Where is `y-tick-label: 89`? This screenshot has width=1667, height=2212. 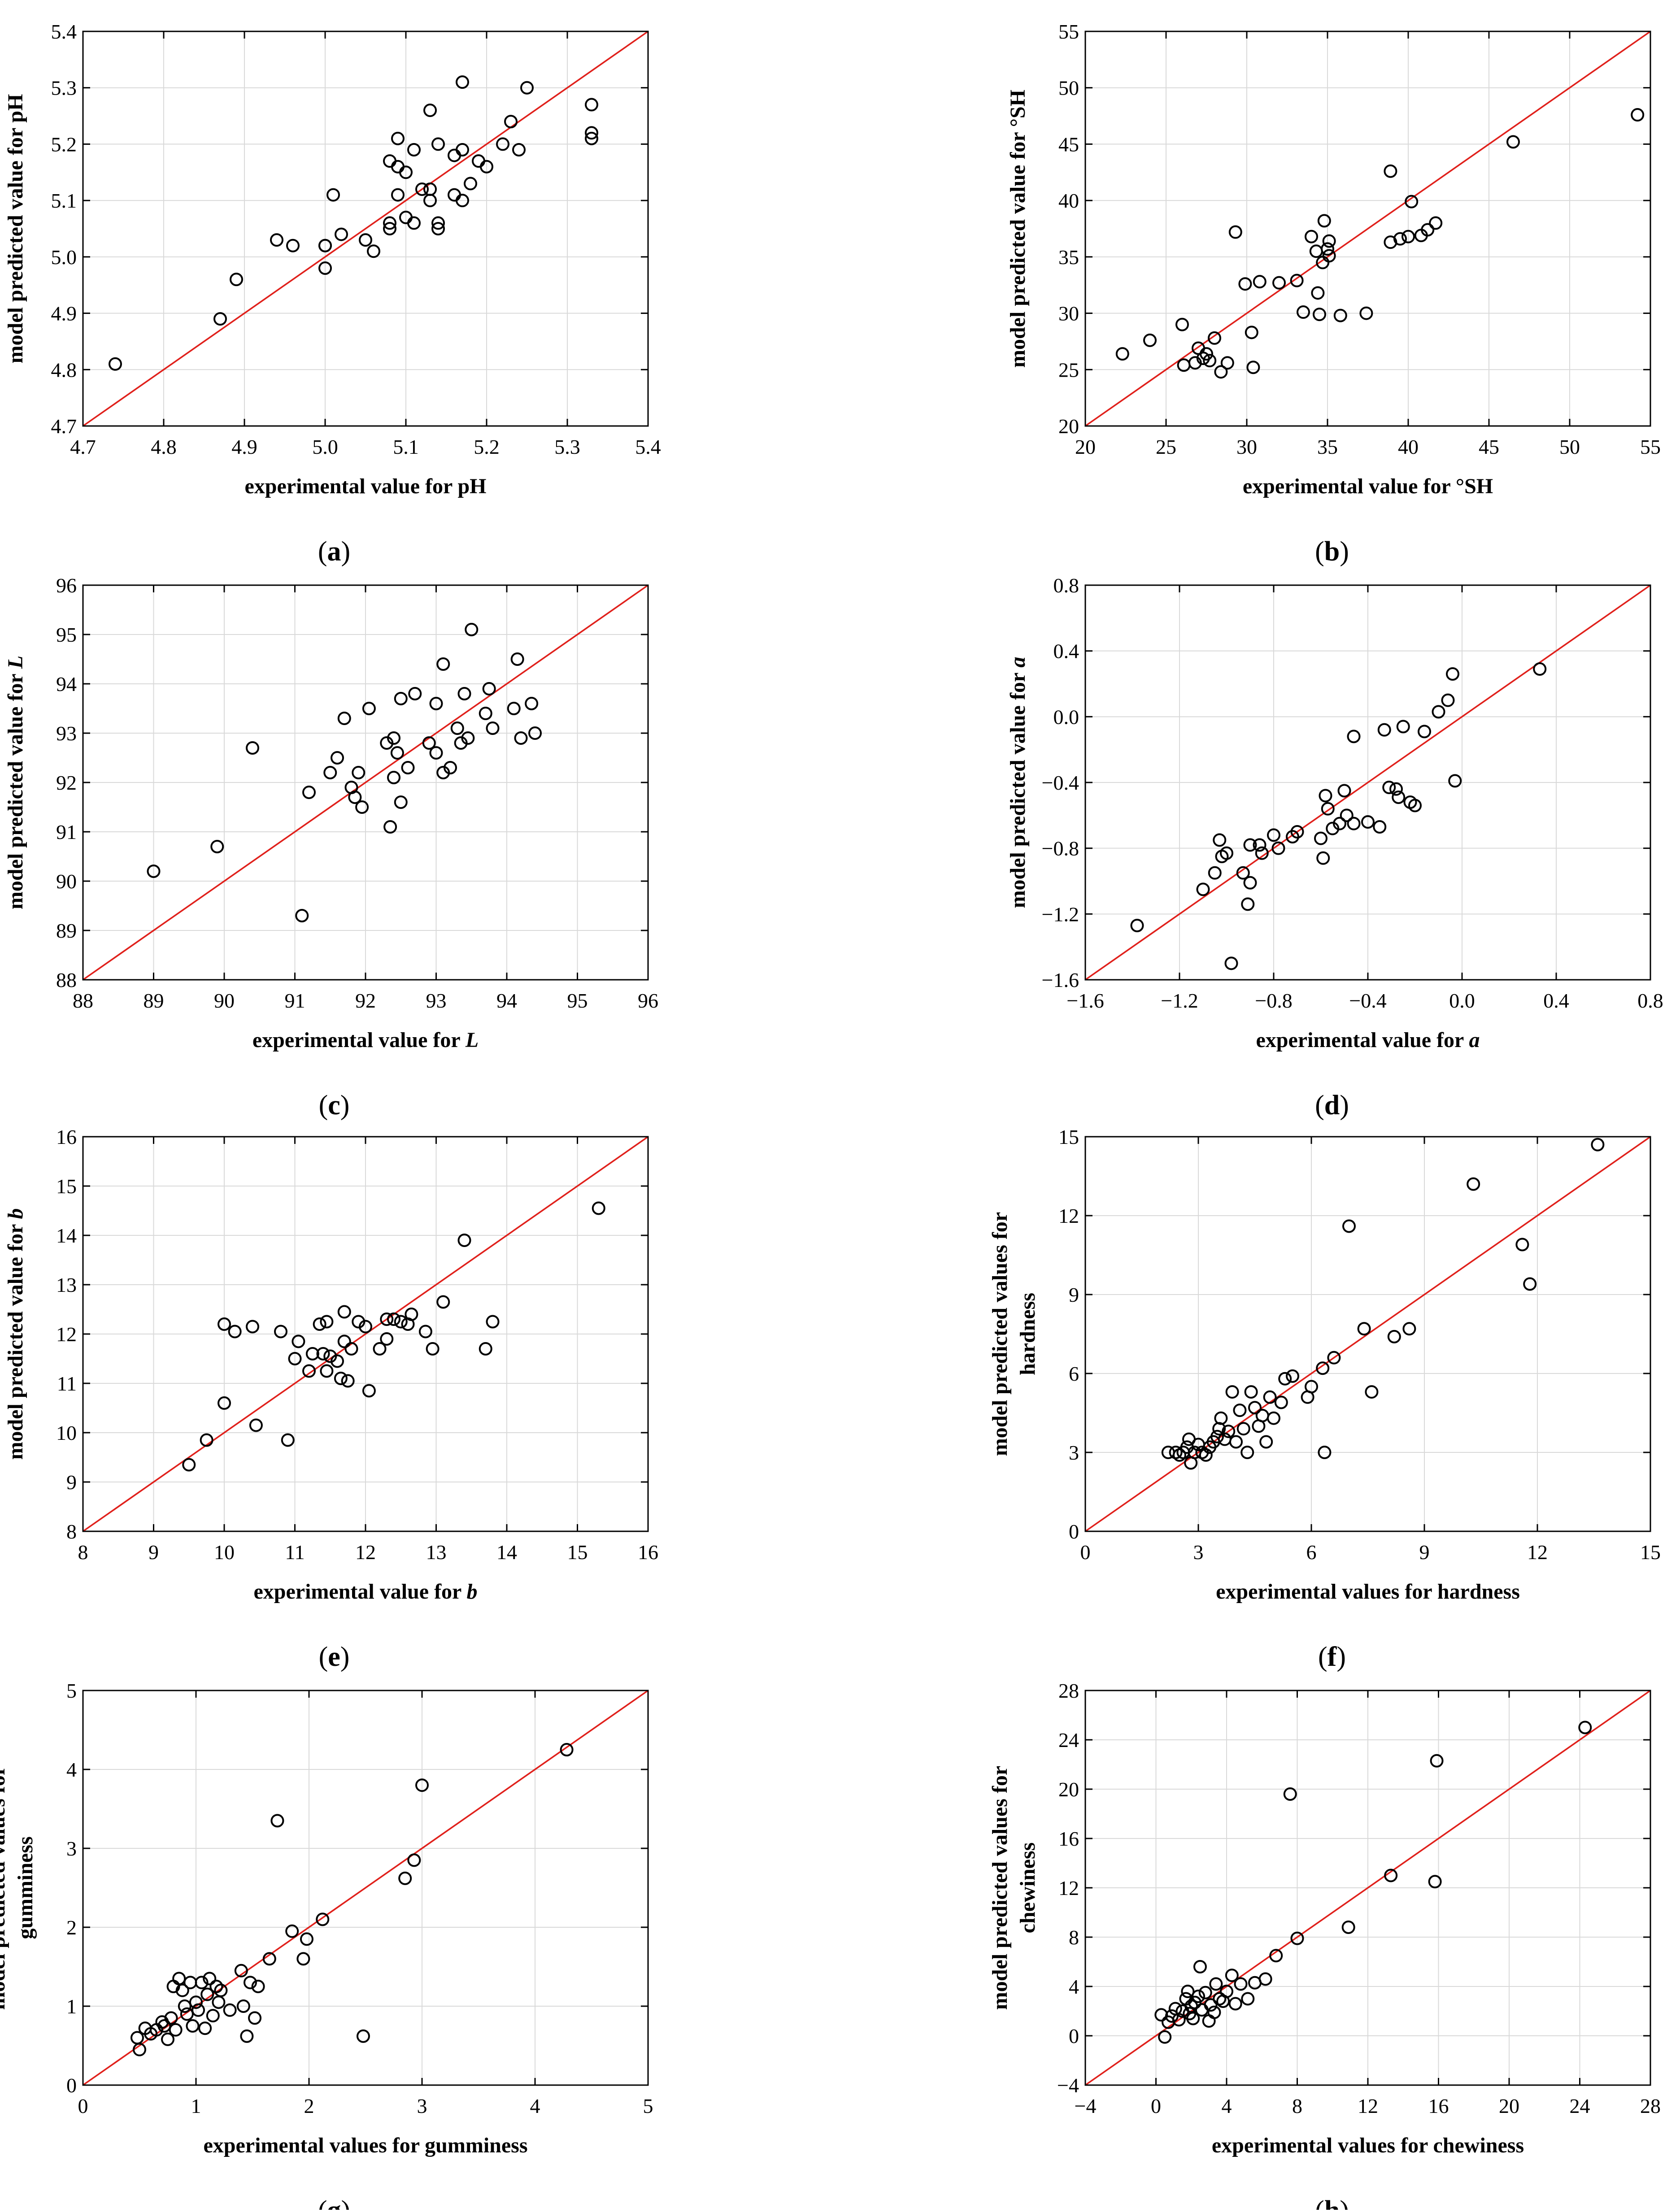
y-tick-label: 89 is located at coordinates (66, 930).